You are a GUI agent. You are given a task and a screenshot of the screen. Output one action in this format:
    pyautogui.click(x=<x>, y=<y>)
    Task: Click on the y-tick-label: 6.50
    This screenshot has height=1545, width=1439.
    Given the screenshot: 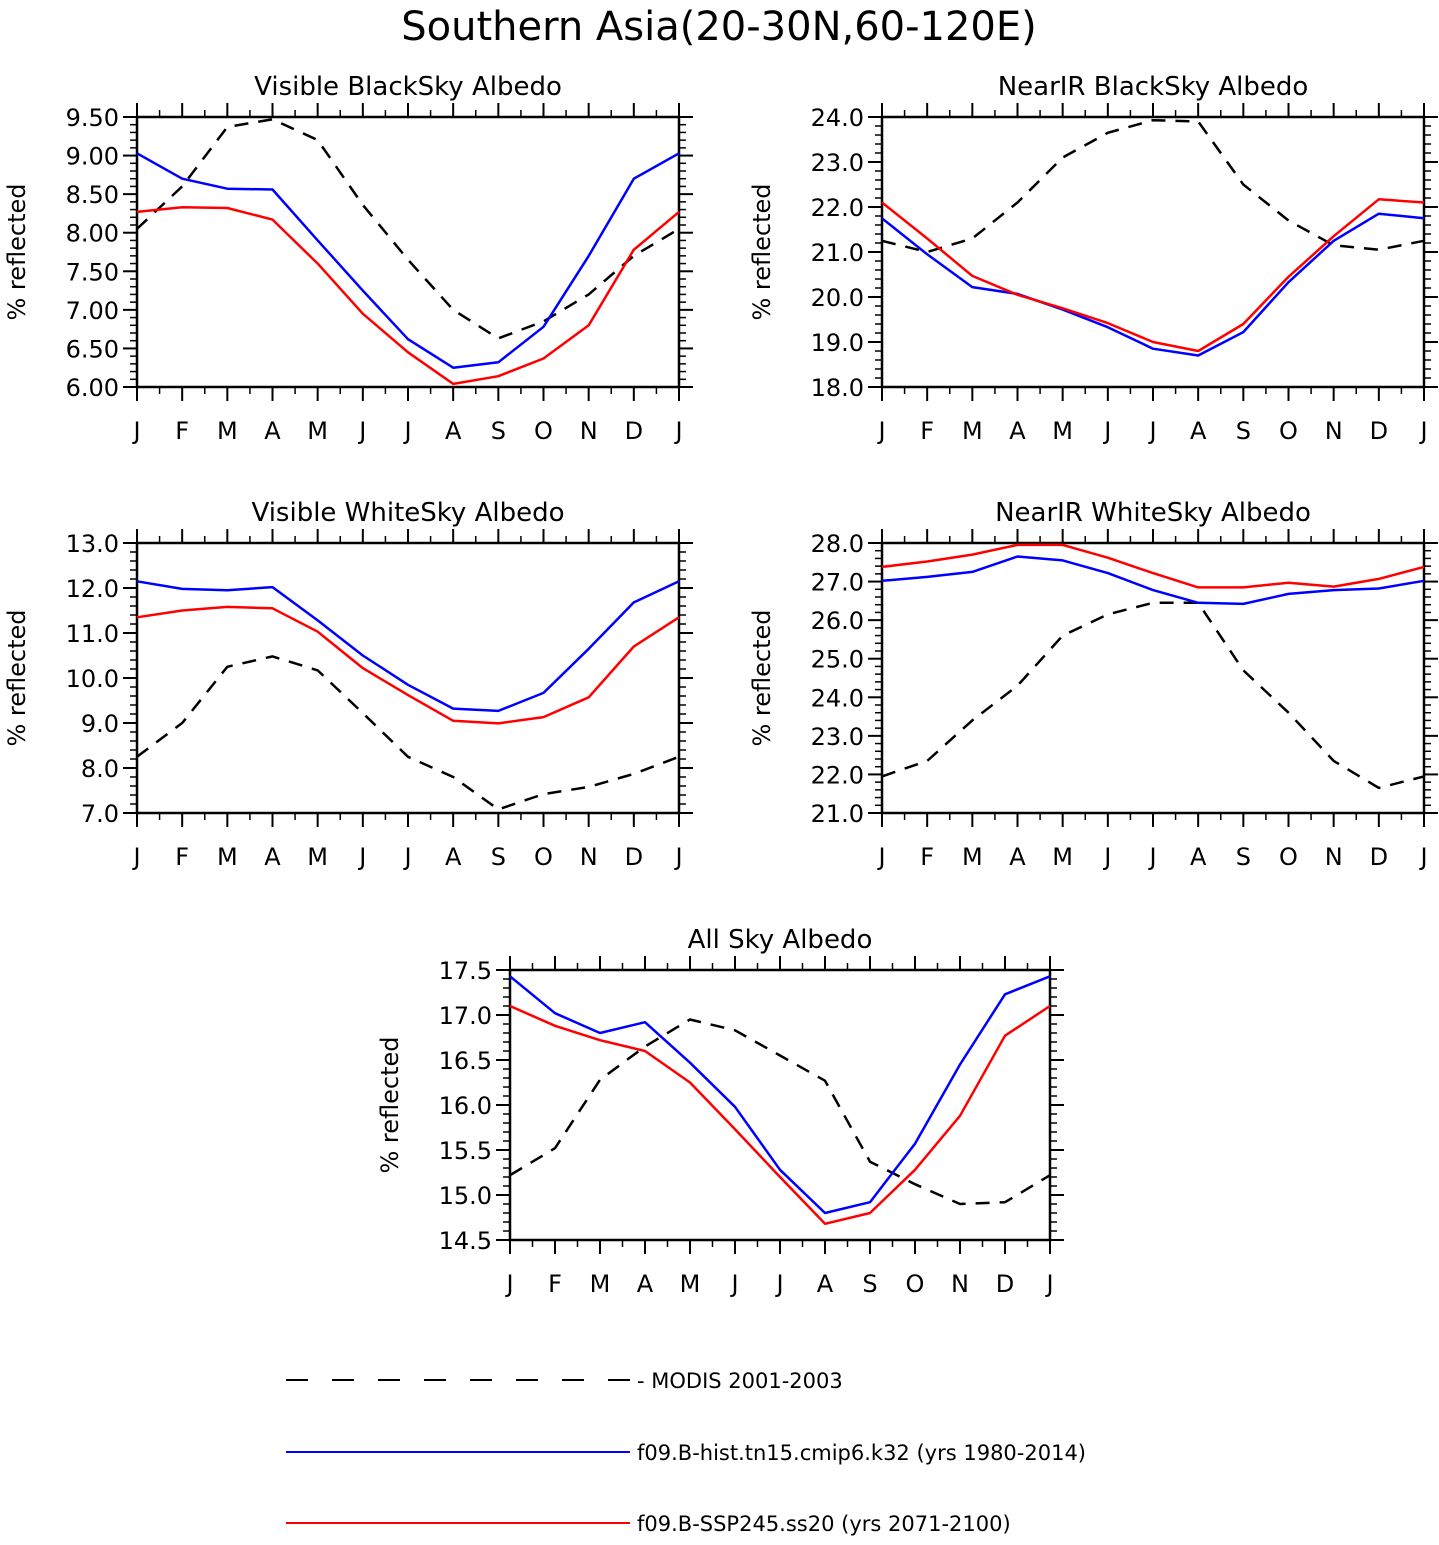 What is the action you would take?
    pyautogui.click(x=92, y=349)
    